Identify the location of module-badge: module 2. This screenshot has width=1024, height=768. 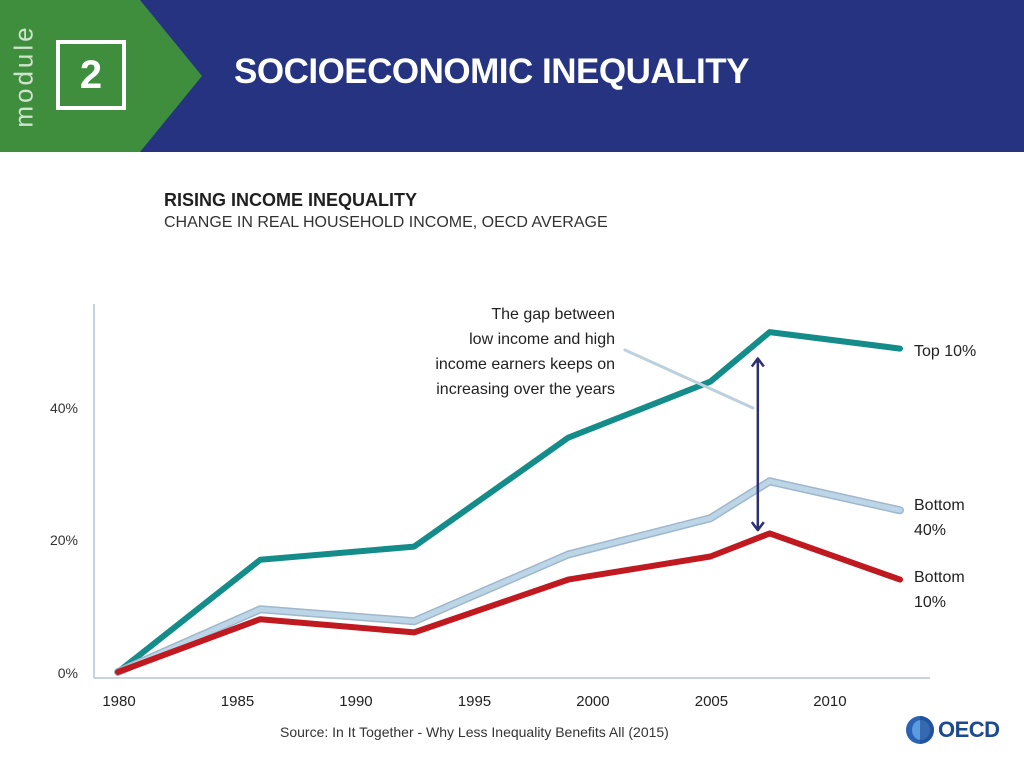
(70, 76).